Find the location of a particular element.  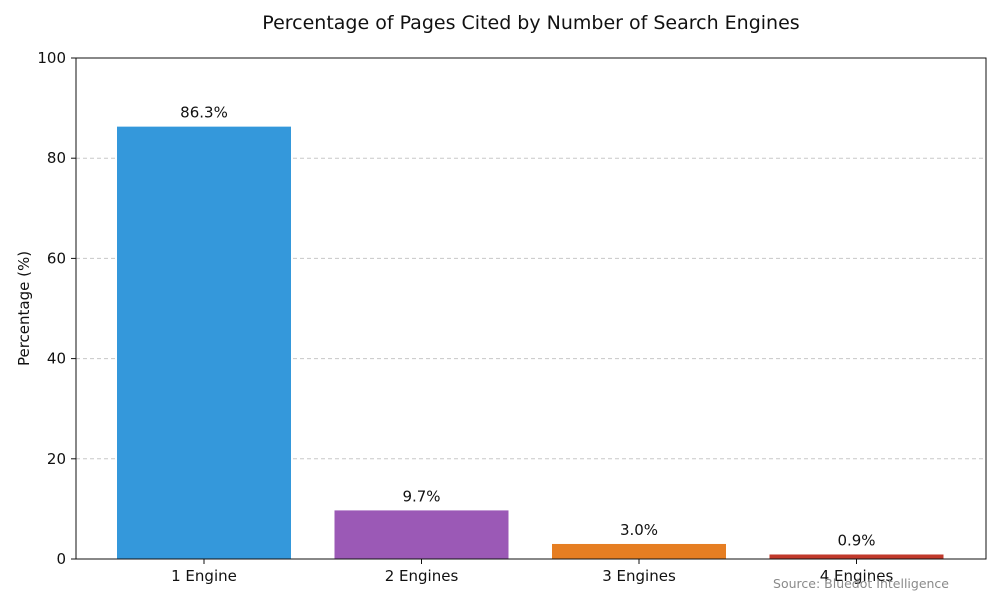

bar-value-label: 3.0% is located at coordinates (639, 530).